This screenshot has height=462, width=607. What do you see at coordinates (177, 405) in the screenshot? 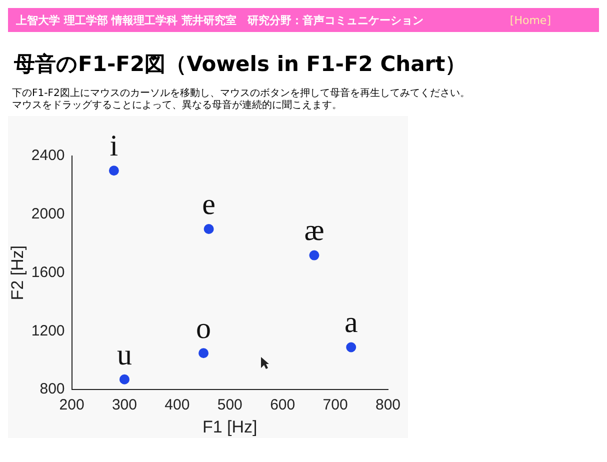
I see `x-tick-label: 400` at bounding box center [177, 405].